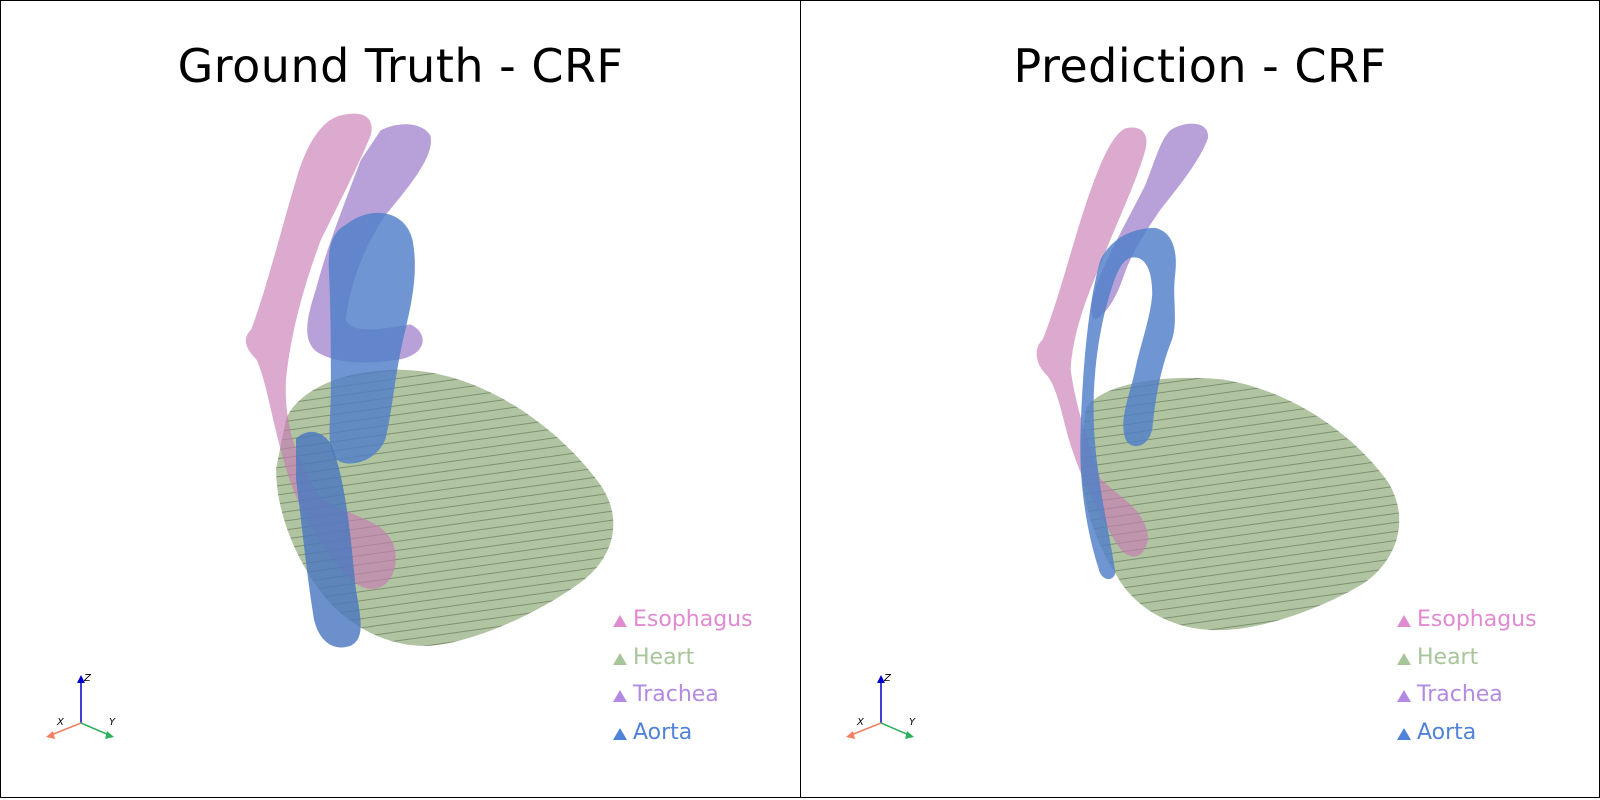 This screenshot has height=800, width=1600. I want to click on esophagus-mesh, so click(320, 351).